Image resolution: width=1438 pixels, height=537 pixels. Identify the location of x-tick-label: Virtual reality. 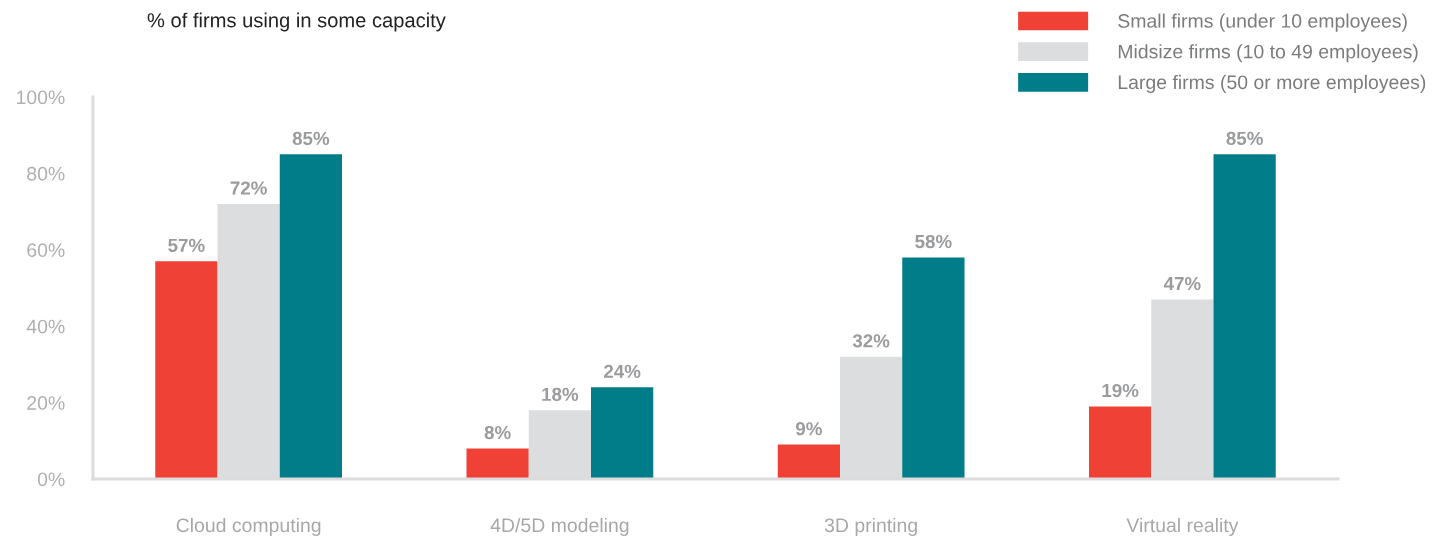
(1182, 527).